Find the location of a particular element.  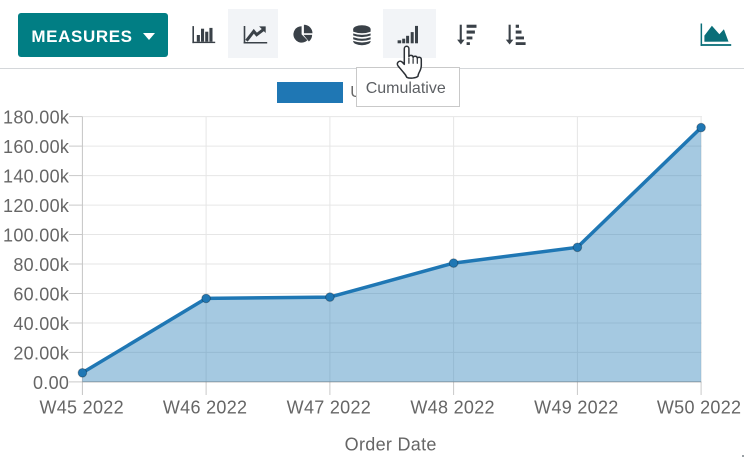

svg-text: 40.00k is located at coordinates (41, 324).